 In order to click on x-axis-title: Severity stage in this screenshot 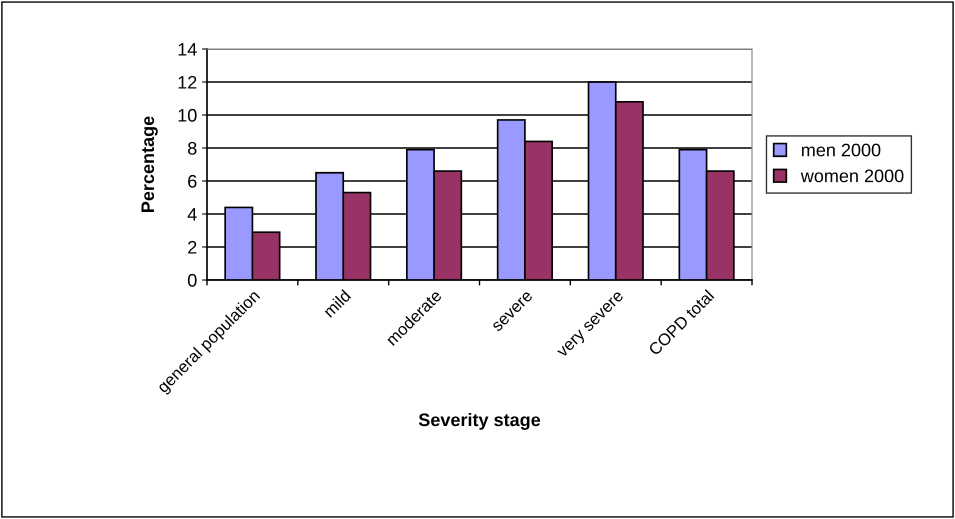, I will do `click(479, 421)`.